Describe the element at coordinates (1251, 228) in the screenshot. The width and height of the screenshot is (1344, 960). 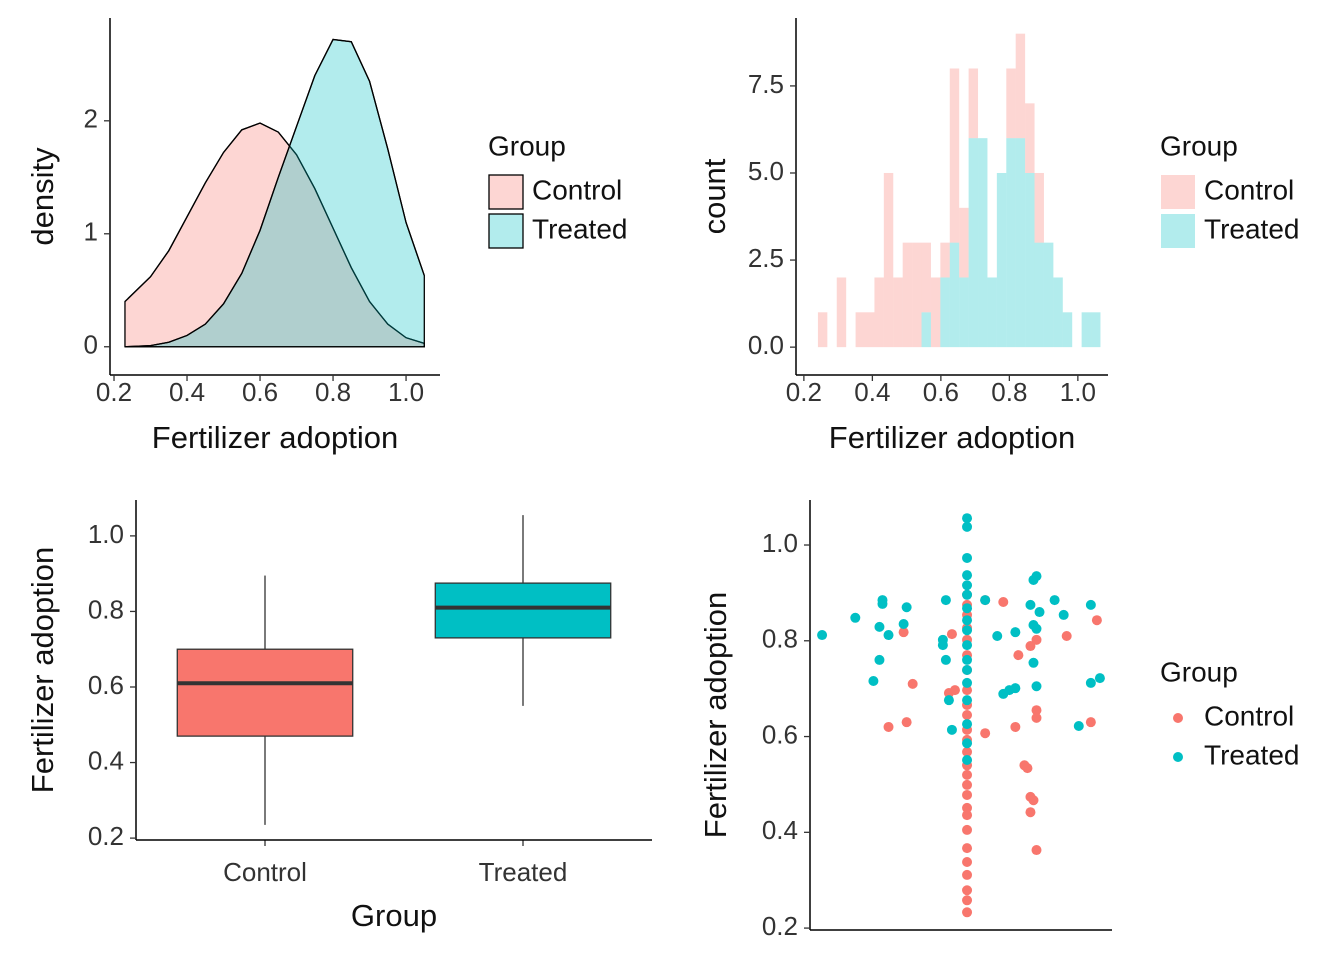
I see `legend-label: Treated` at that location.